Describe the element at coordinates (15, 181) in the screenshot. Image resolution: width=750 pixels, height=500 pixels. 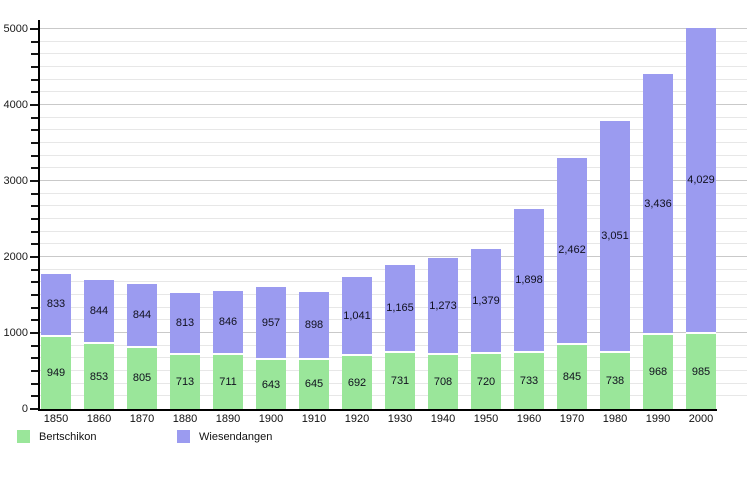
I see `y-axis-label: 3000` at that location.